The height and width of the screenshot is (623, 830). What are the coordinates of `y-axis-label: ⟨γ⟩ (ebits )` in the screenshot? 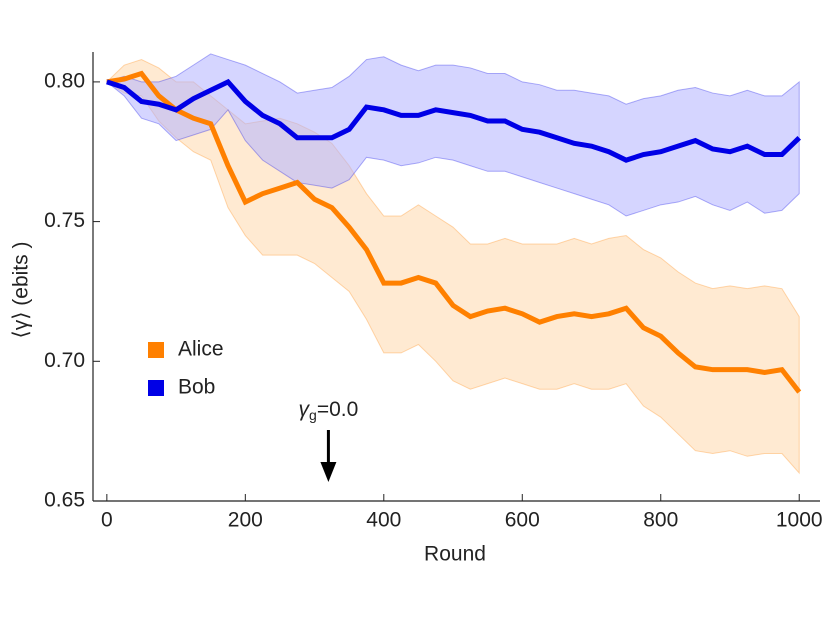 It's located at (21, 290).